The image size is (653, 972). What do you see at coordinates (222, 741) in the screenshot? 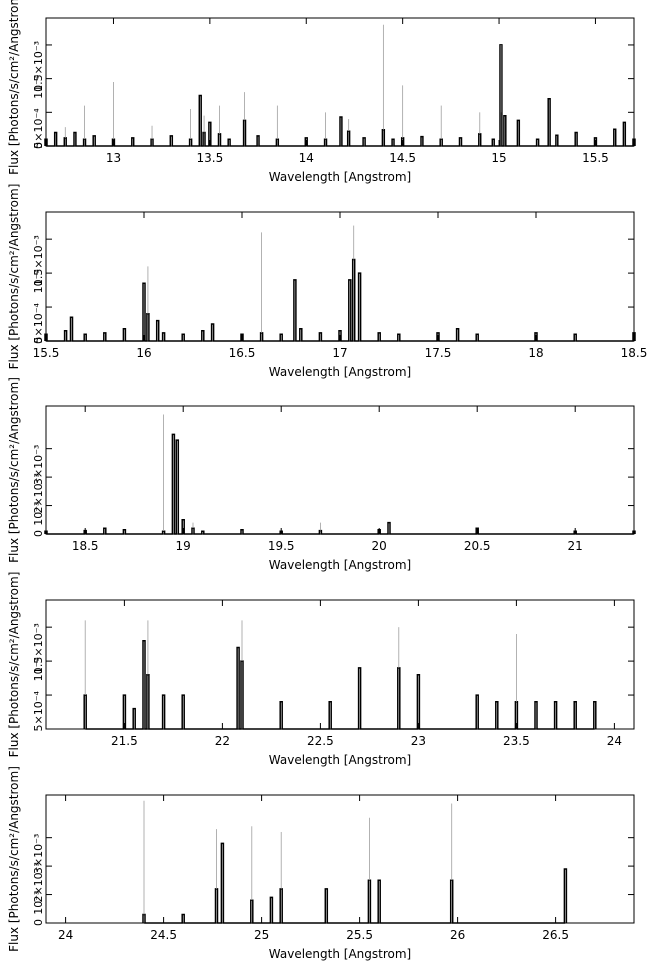
I see `x-tick-label: 22` at bounding box center [222, 741].